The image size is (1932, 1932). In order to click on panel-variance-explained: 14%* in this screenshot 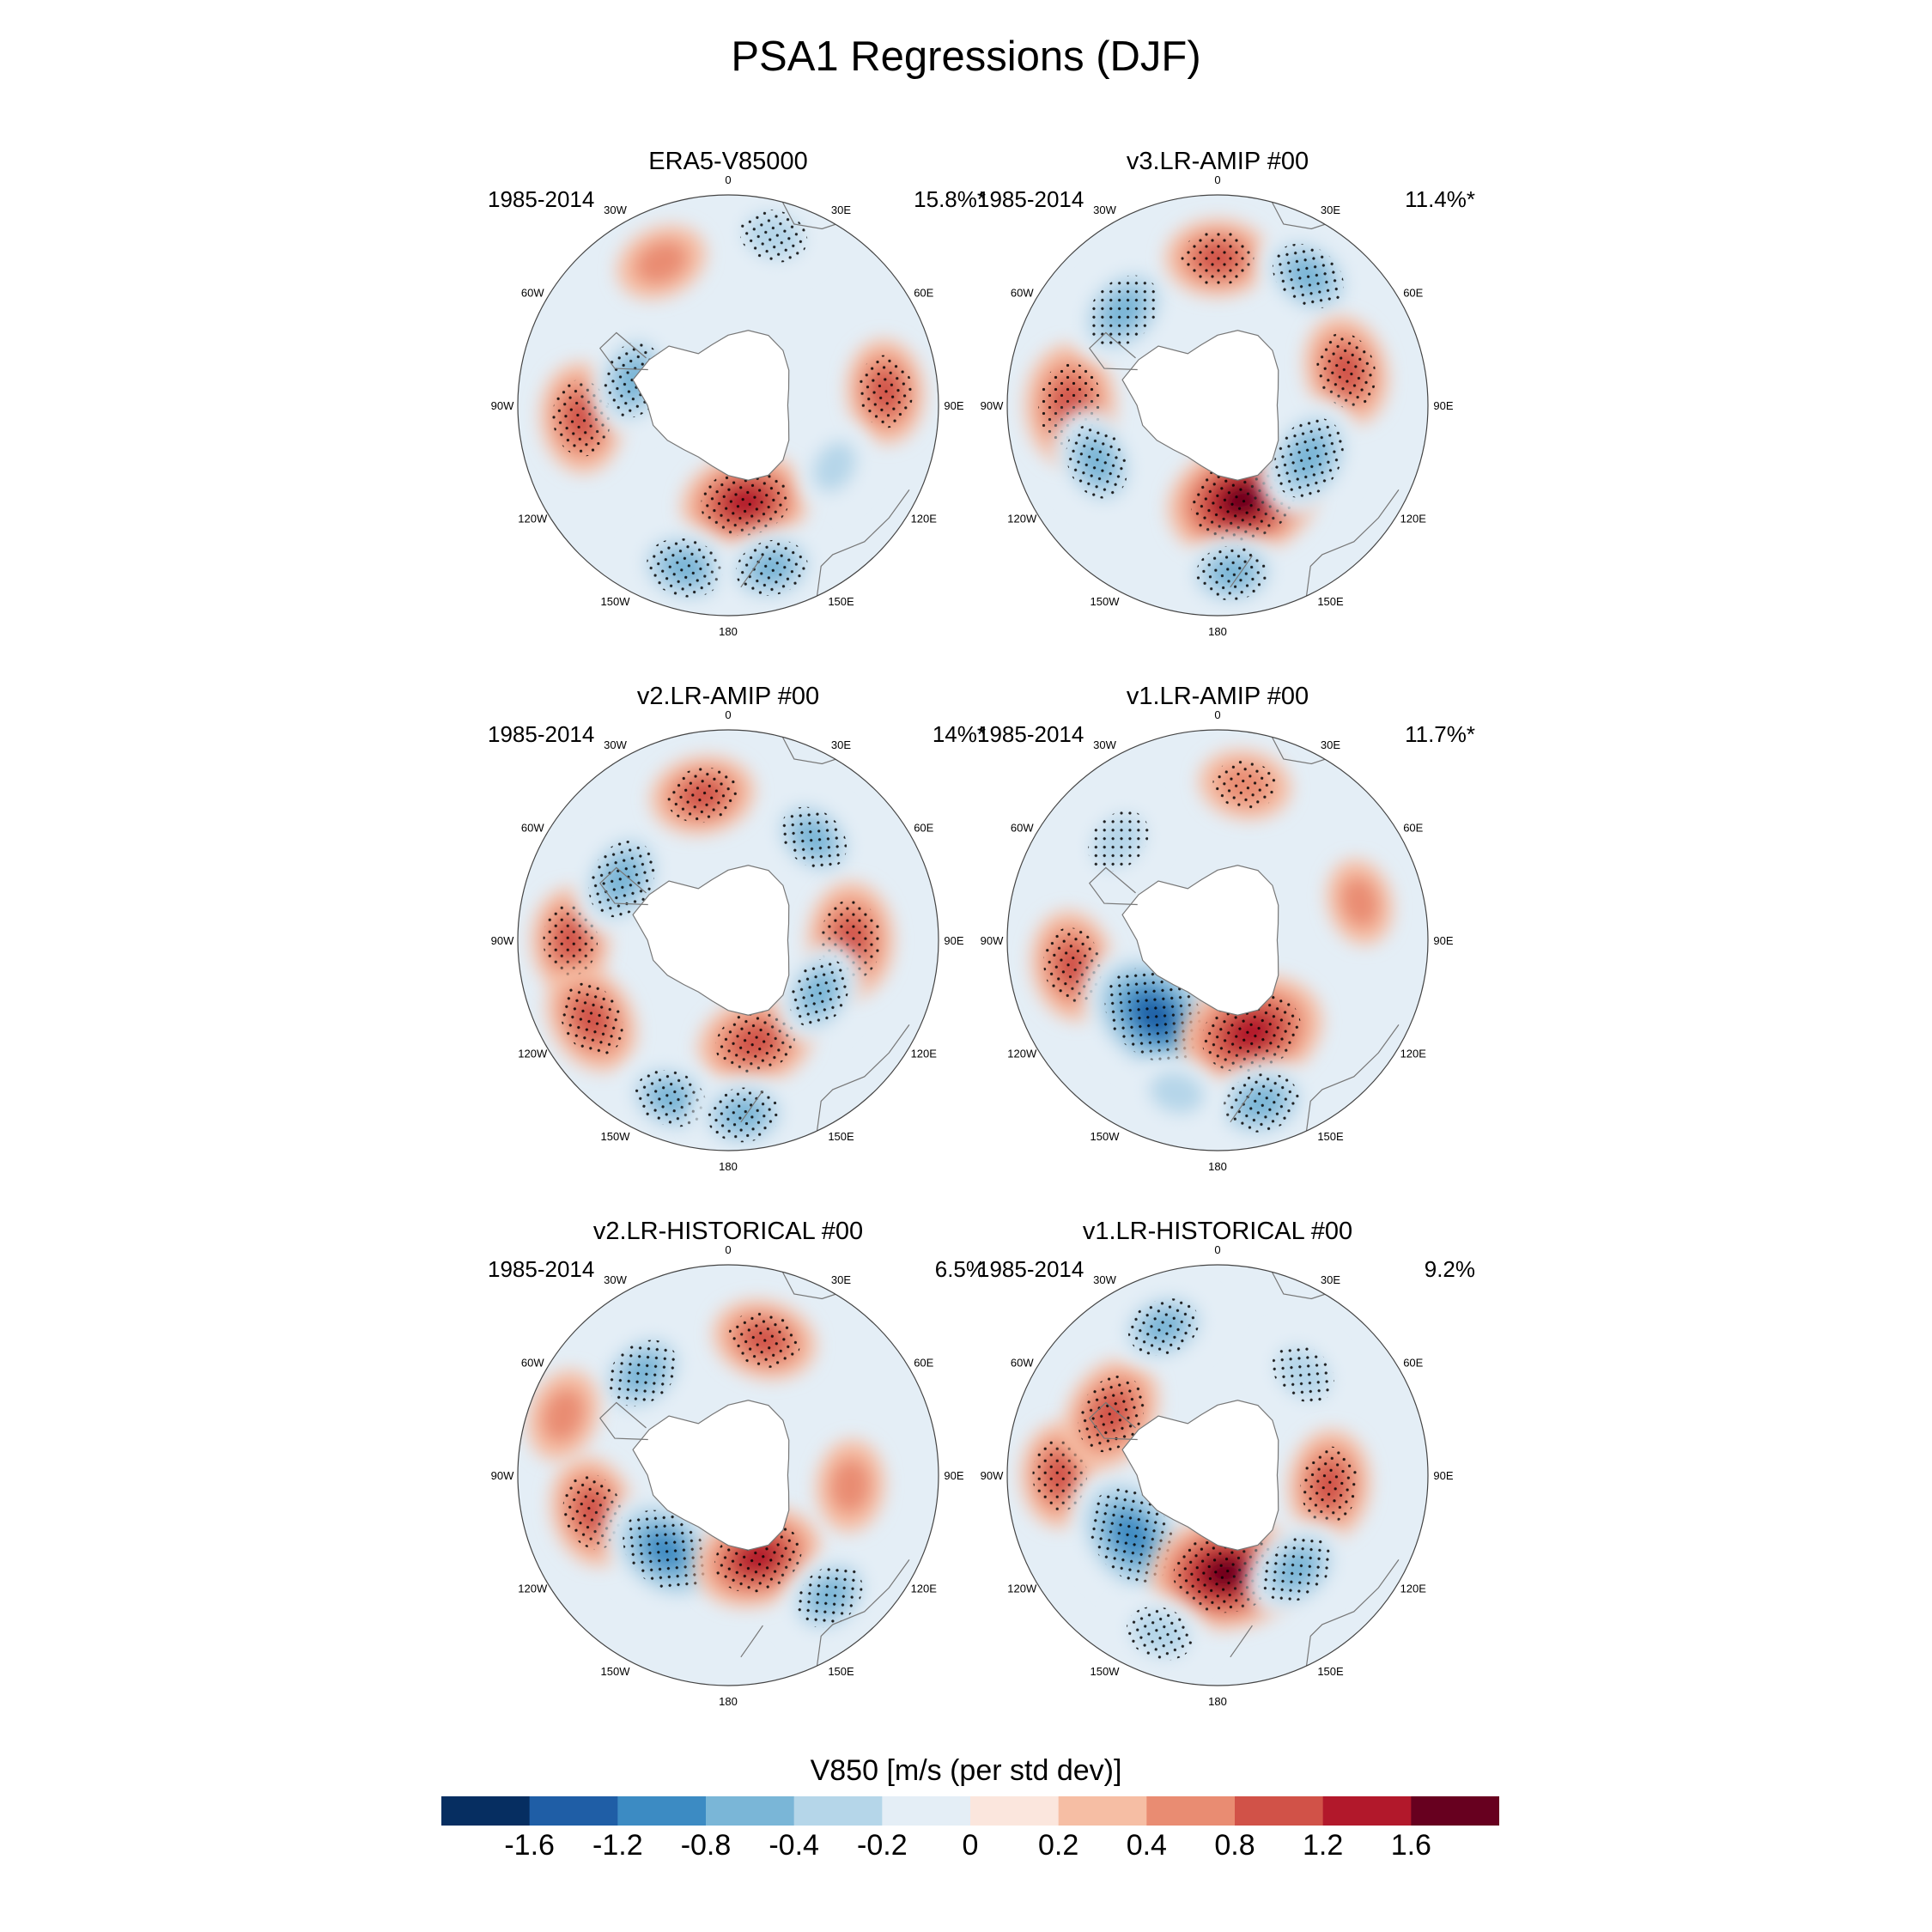, I will do `click(959, 734)`.